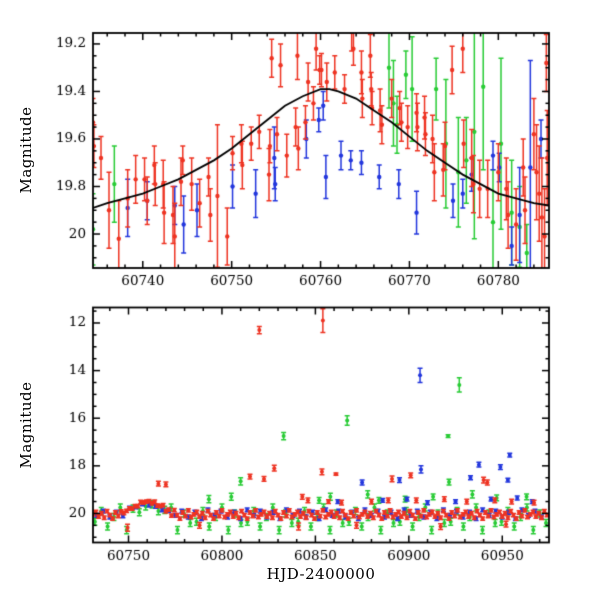 This screenshot has width=600, height=600. I want to click on top-panel-y-axis-title: Magnitude, so click(26, 150).